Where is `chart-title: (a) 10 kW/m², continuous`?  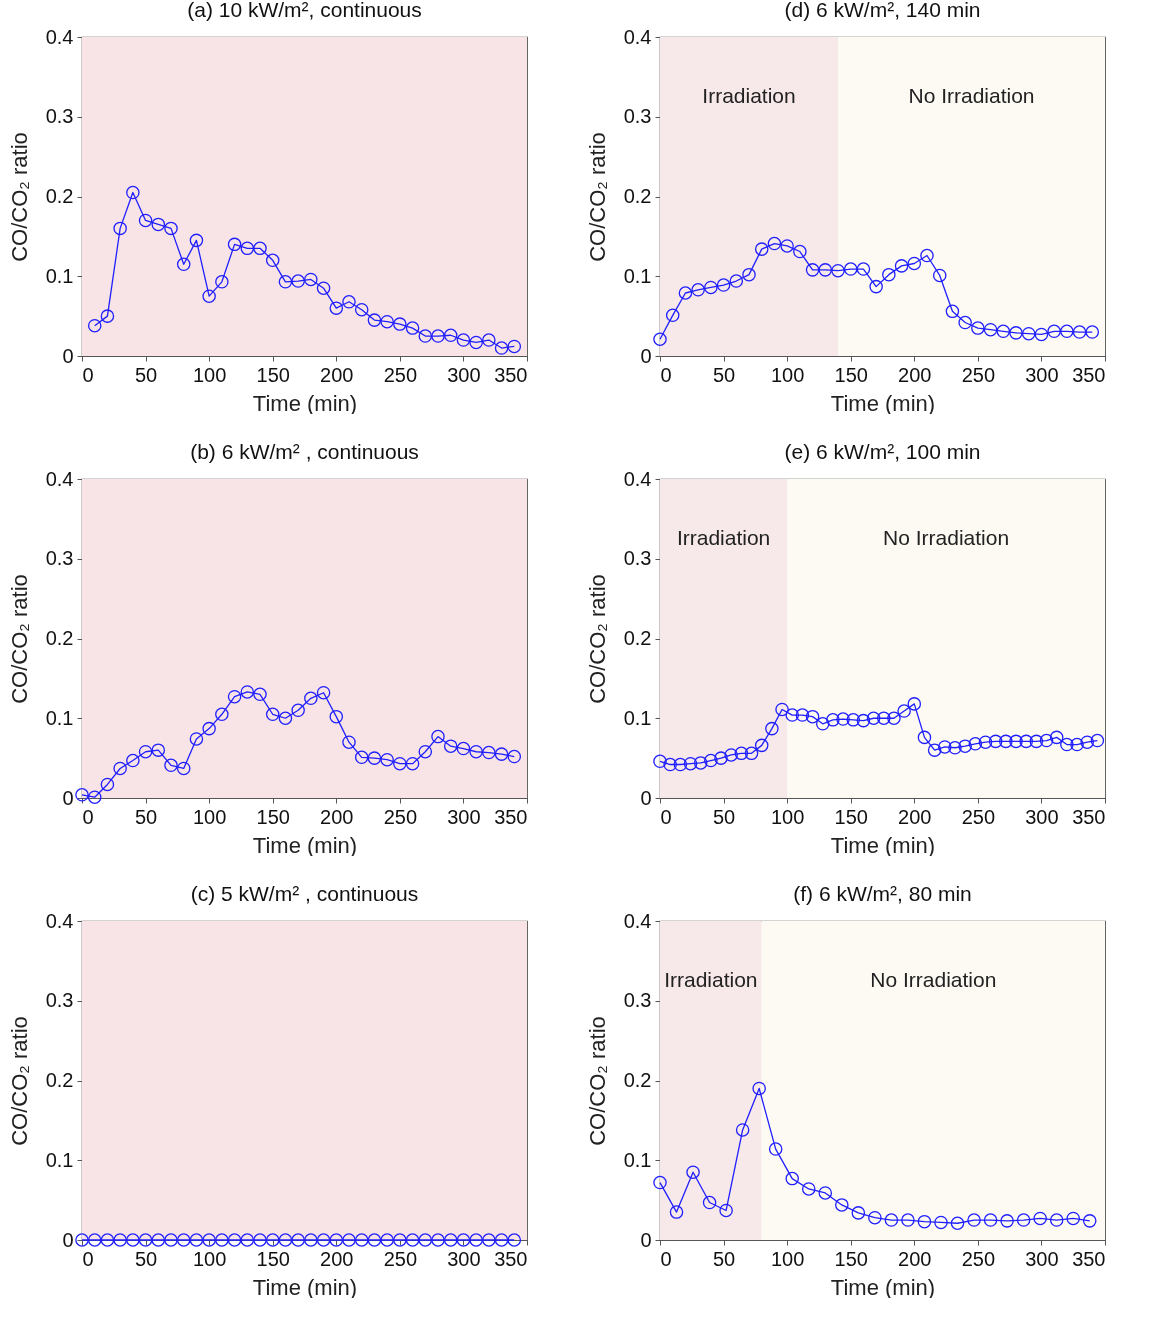
chart-title: (a) 10 kW/m², continuous is located at coordinates (304, 10).